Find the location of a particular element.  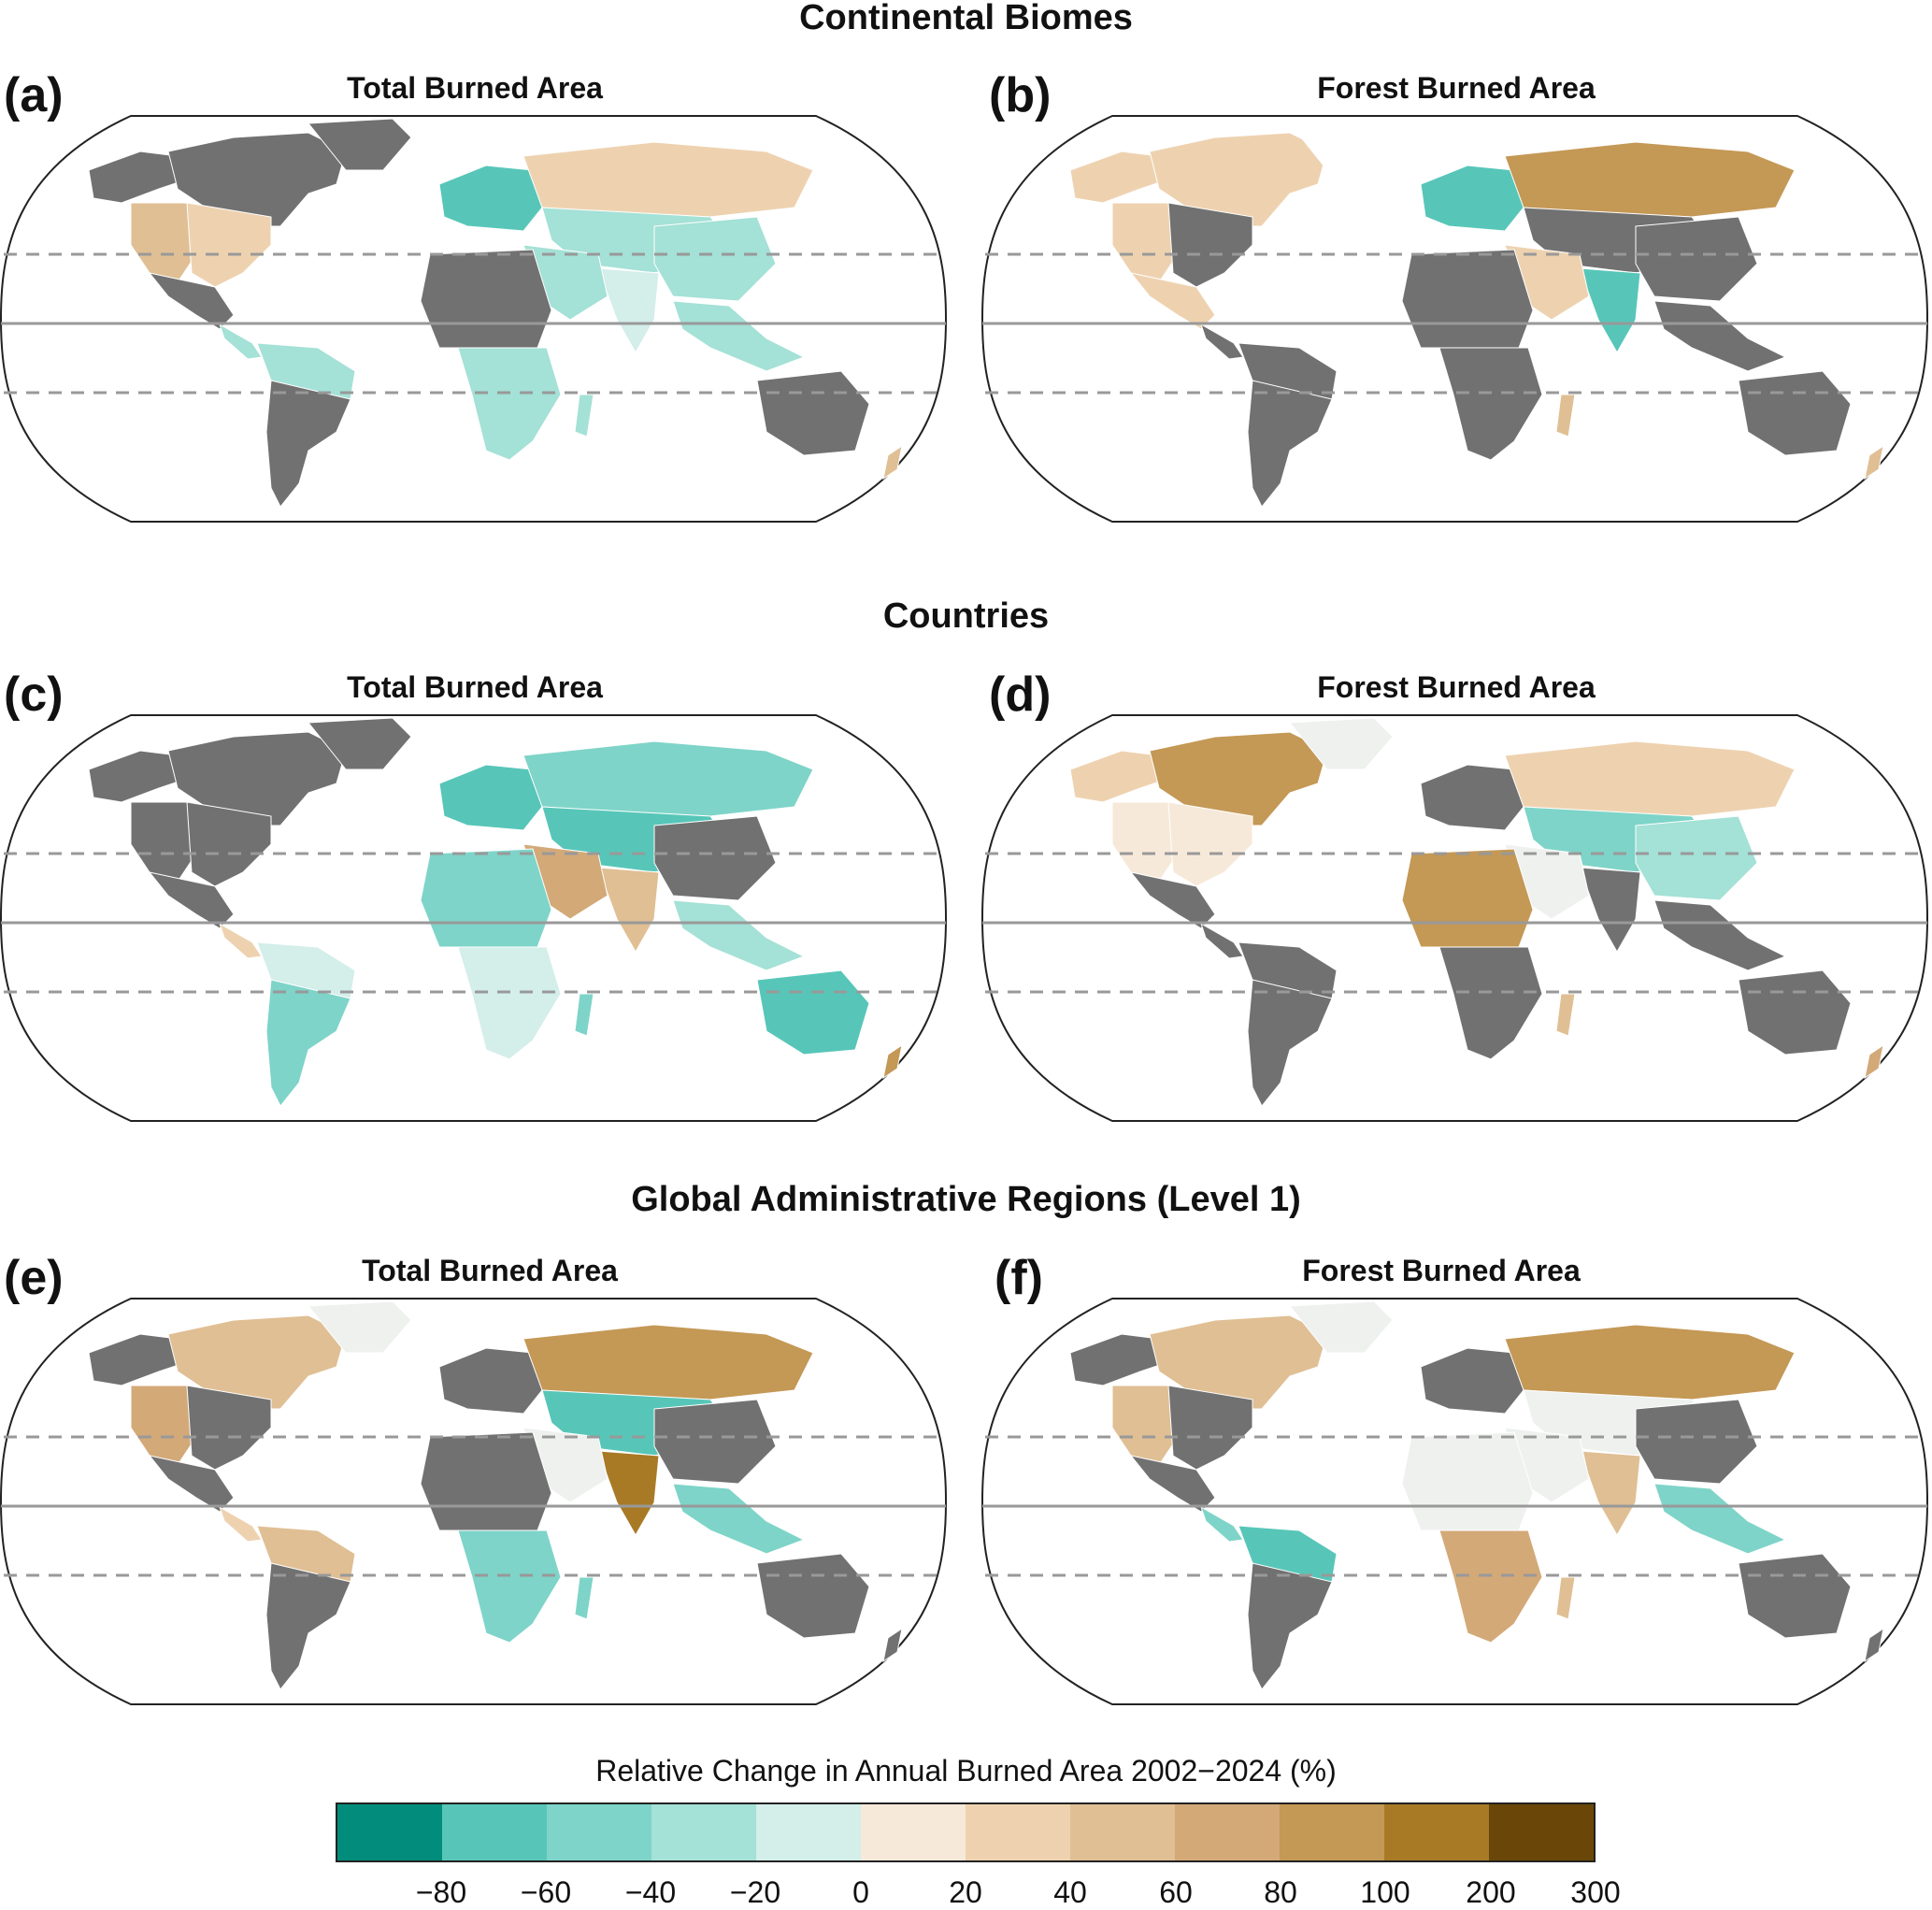

legend-tick: 100 is located at coordinates (1385, 1892).